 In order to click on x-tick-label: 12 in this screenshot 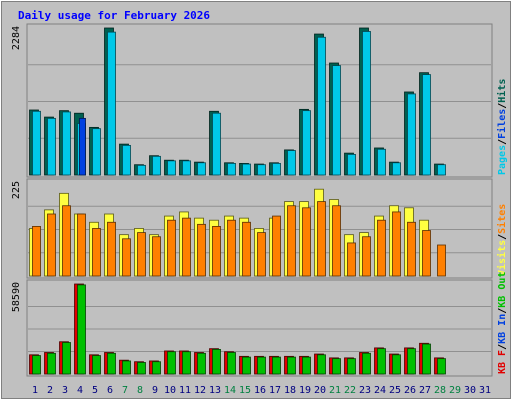, I will do `click(200, 390)`.